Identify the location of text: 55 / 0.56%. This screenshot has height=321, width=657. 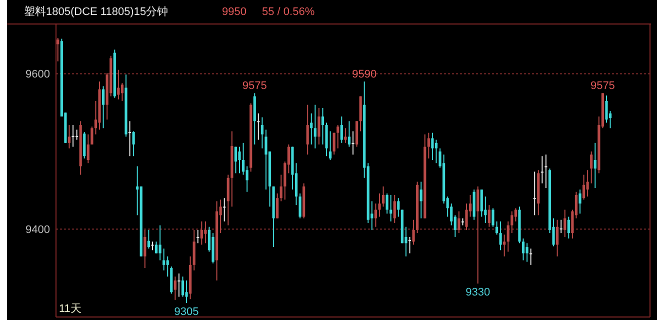
(288, 12).